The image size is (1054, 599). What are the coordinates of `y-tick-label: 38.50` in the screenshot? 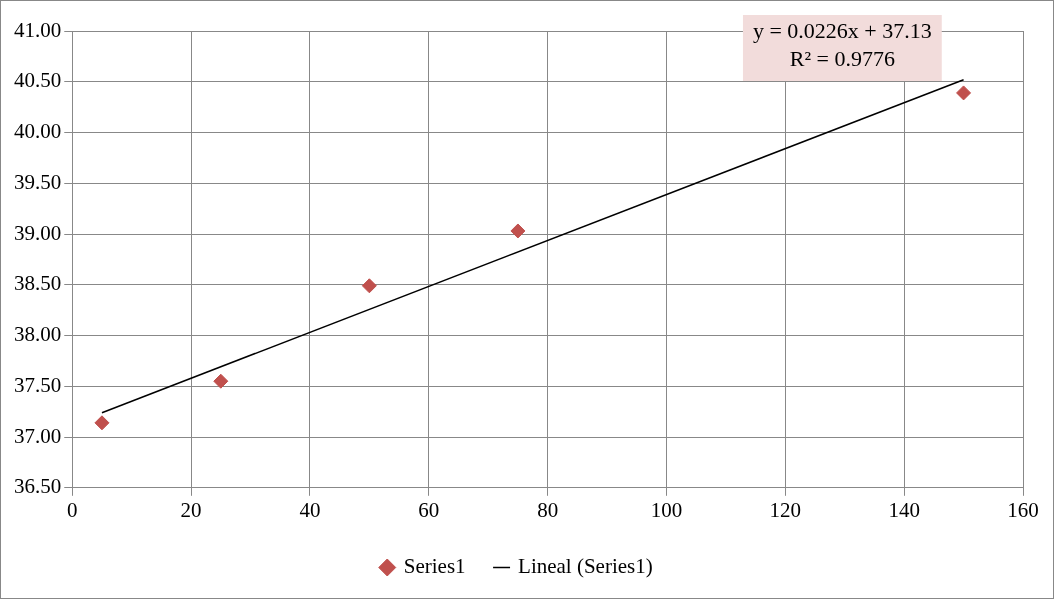 It's located at (38, 283).